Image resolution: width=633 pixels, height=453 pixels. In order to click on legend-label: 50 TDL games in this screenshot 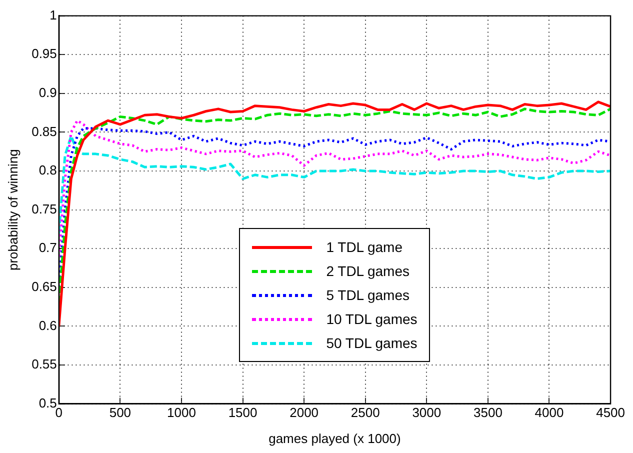, I will do `click(372, 343)`.